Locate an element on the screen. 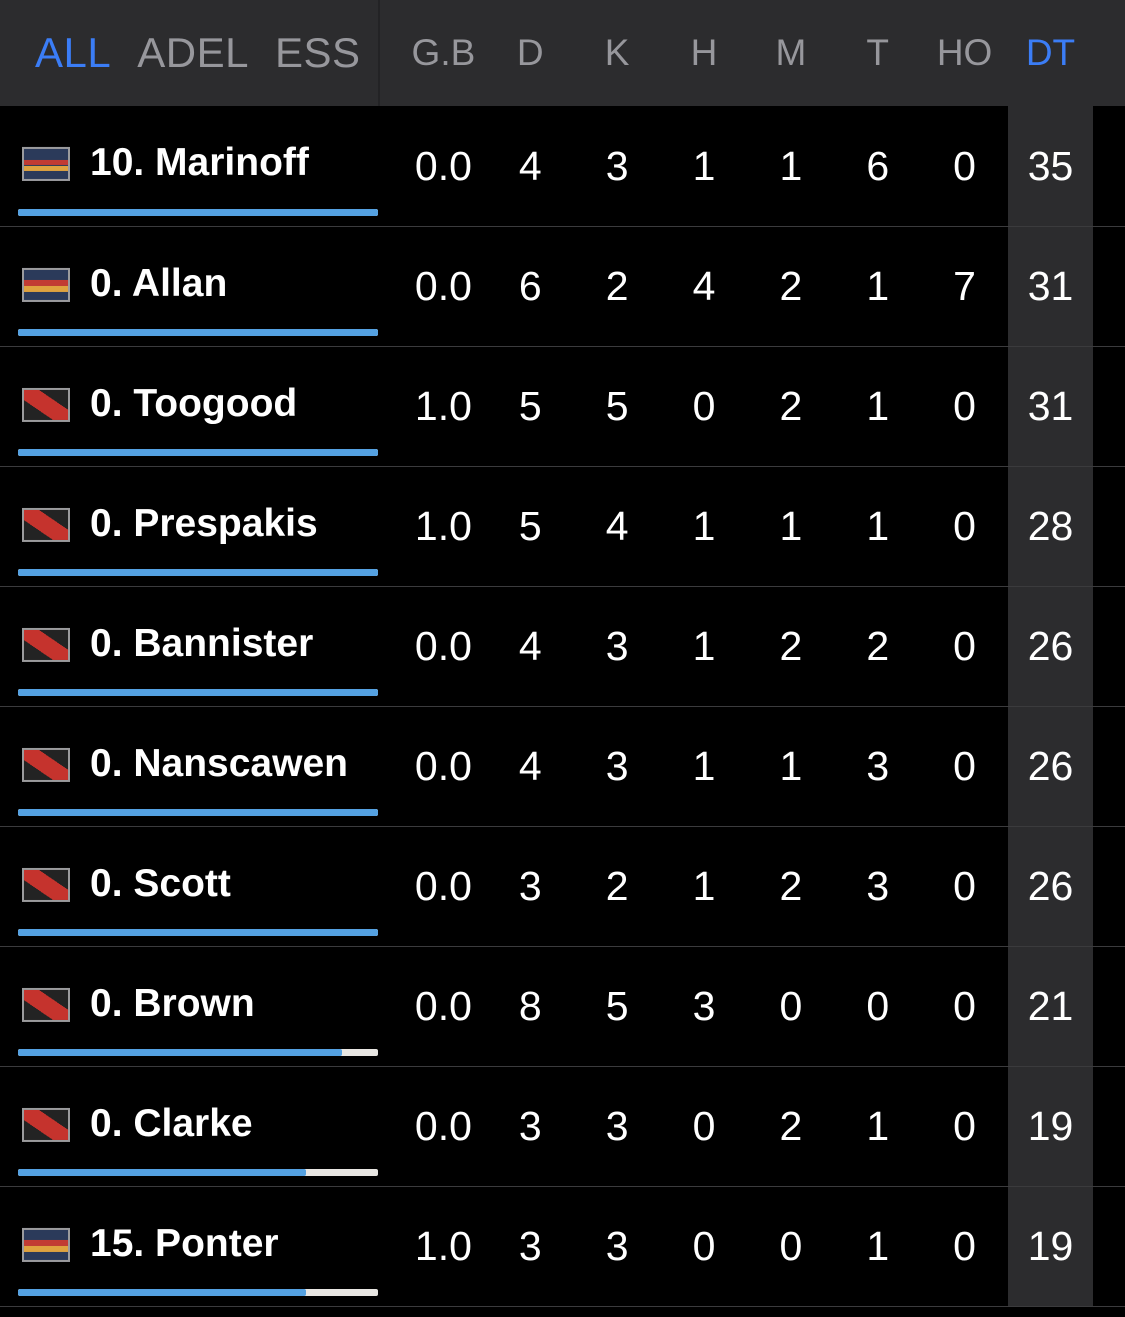 Image resolution: width=1125 pixels, height=1317 pixels. player-row: 0. Brown 0.0 8 5 3 0 0 0 21 is located at coordinates (562, 1006).